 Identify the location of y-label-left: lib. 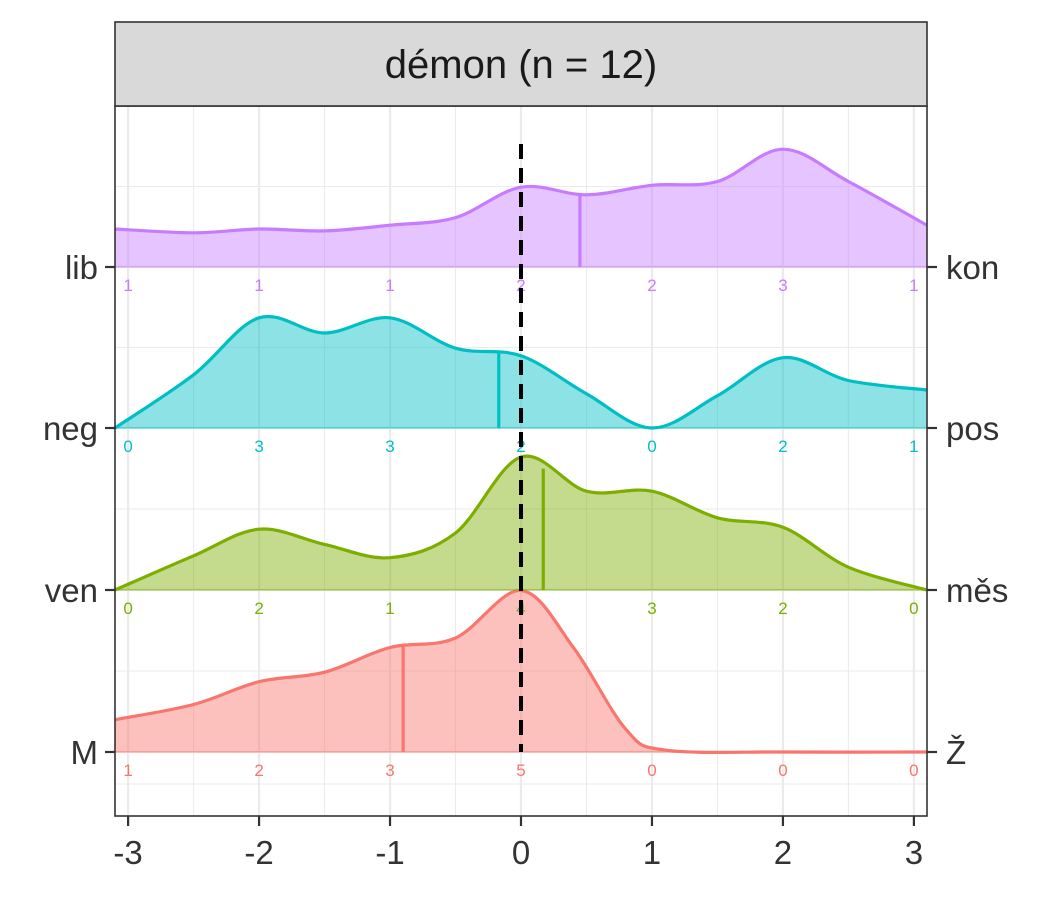
(81, 267).